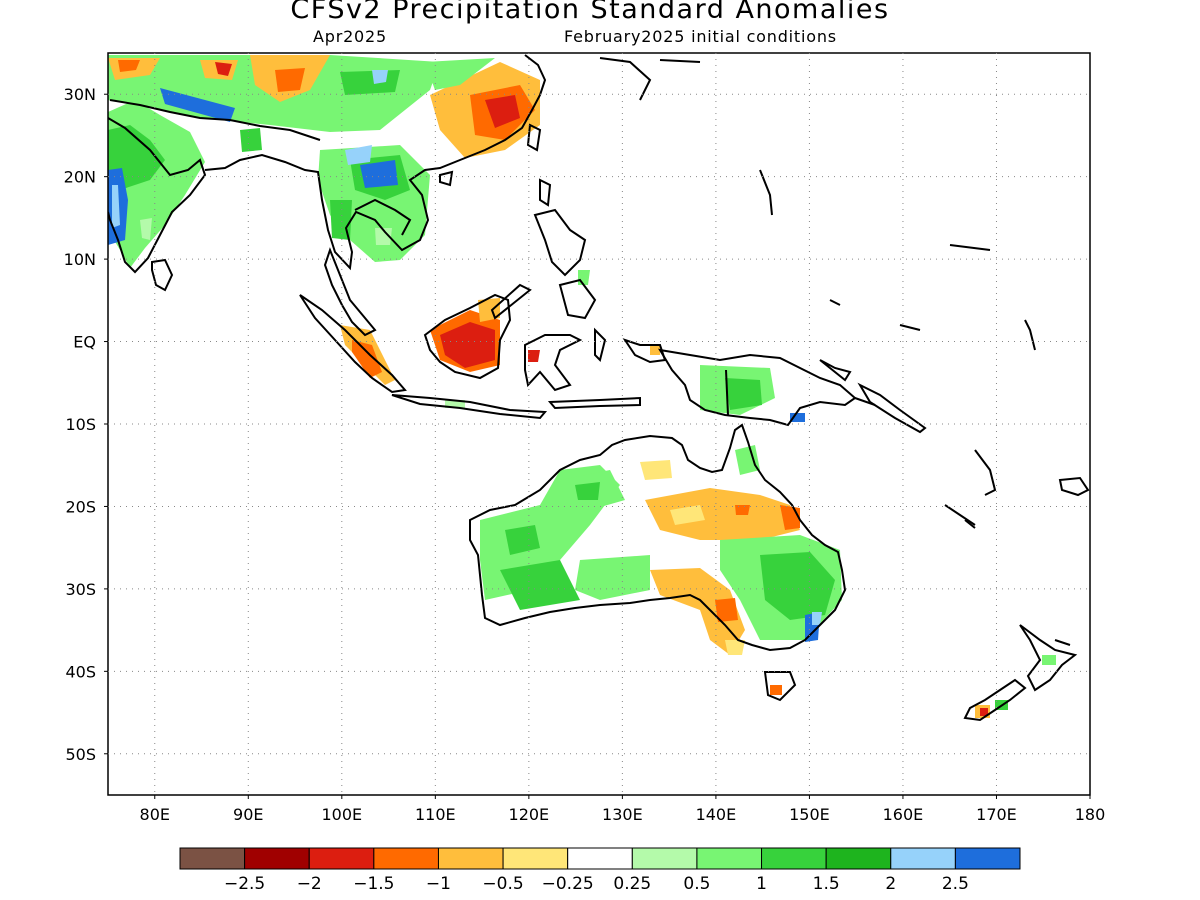 Image resolution: width=1200 pixels, height=900 pixels. I want to click on colorbar-label: −0.5, so click(502, 884).